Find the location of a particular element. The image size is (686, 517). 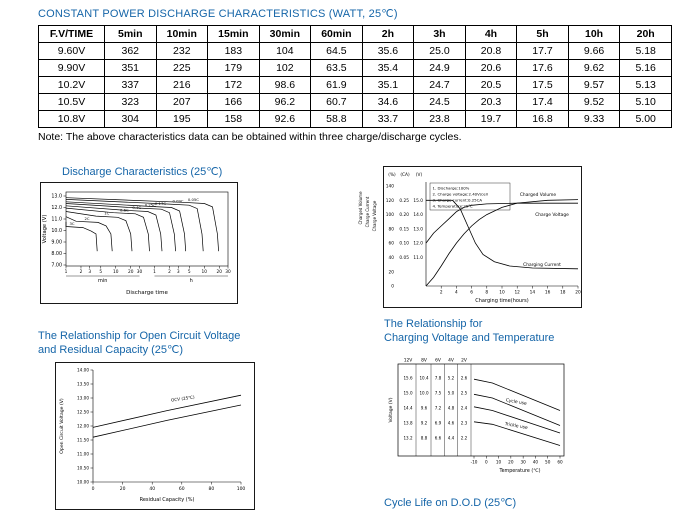

svg-text: 4. Temperature:25℃ is located at coordinates (453, 206).